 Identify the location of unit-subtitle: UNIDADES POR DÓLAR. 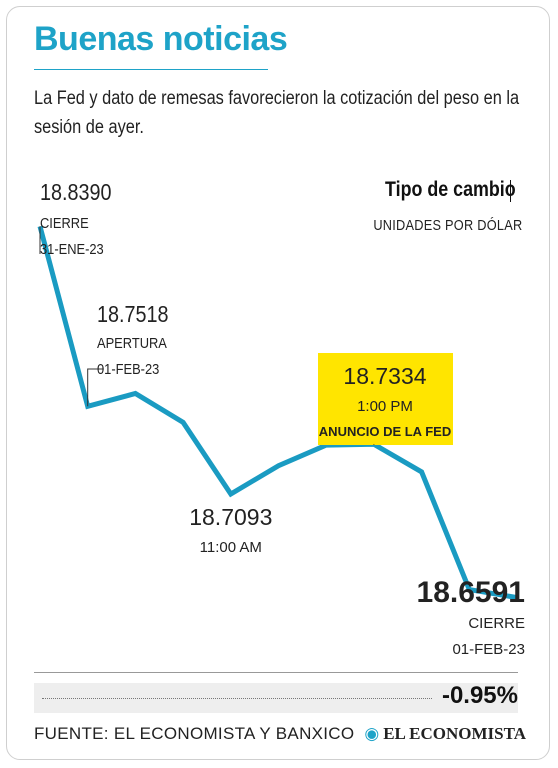
(447, 225).